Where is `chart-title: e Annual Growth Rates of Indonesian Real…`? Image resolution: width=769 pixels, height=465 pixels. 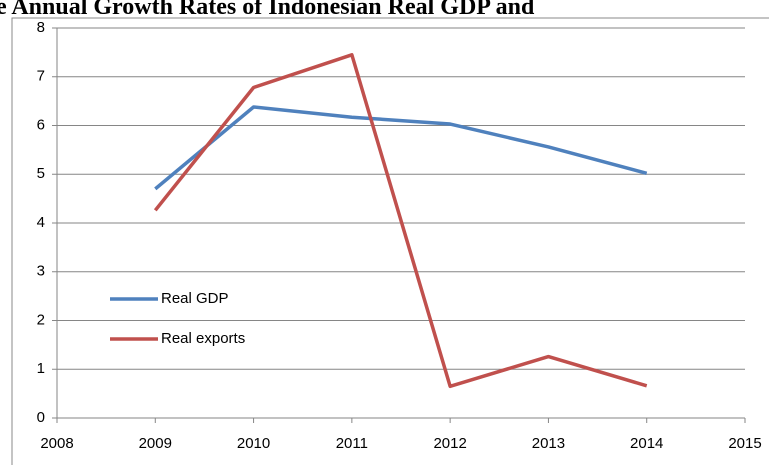
chart-title: e Annual Growth Rates of Indonesian Real… is located at coordinates (267, 10).